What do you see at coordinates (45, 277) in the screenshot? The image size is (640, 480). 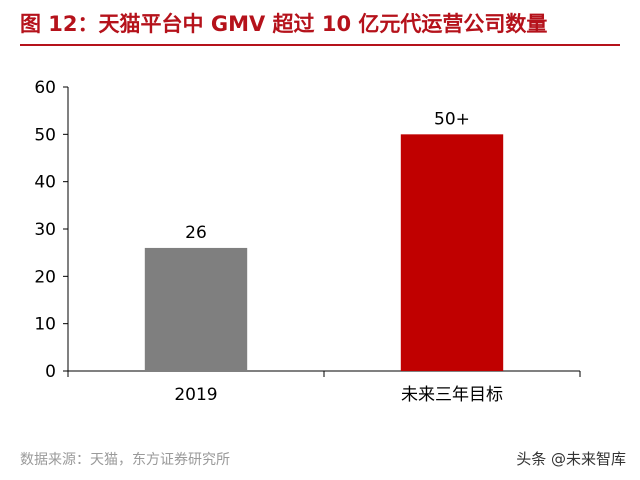 I see `y-tick-label: 20` at bounding box center [45, 277].